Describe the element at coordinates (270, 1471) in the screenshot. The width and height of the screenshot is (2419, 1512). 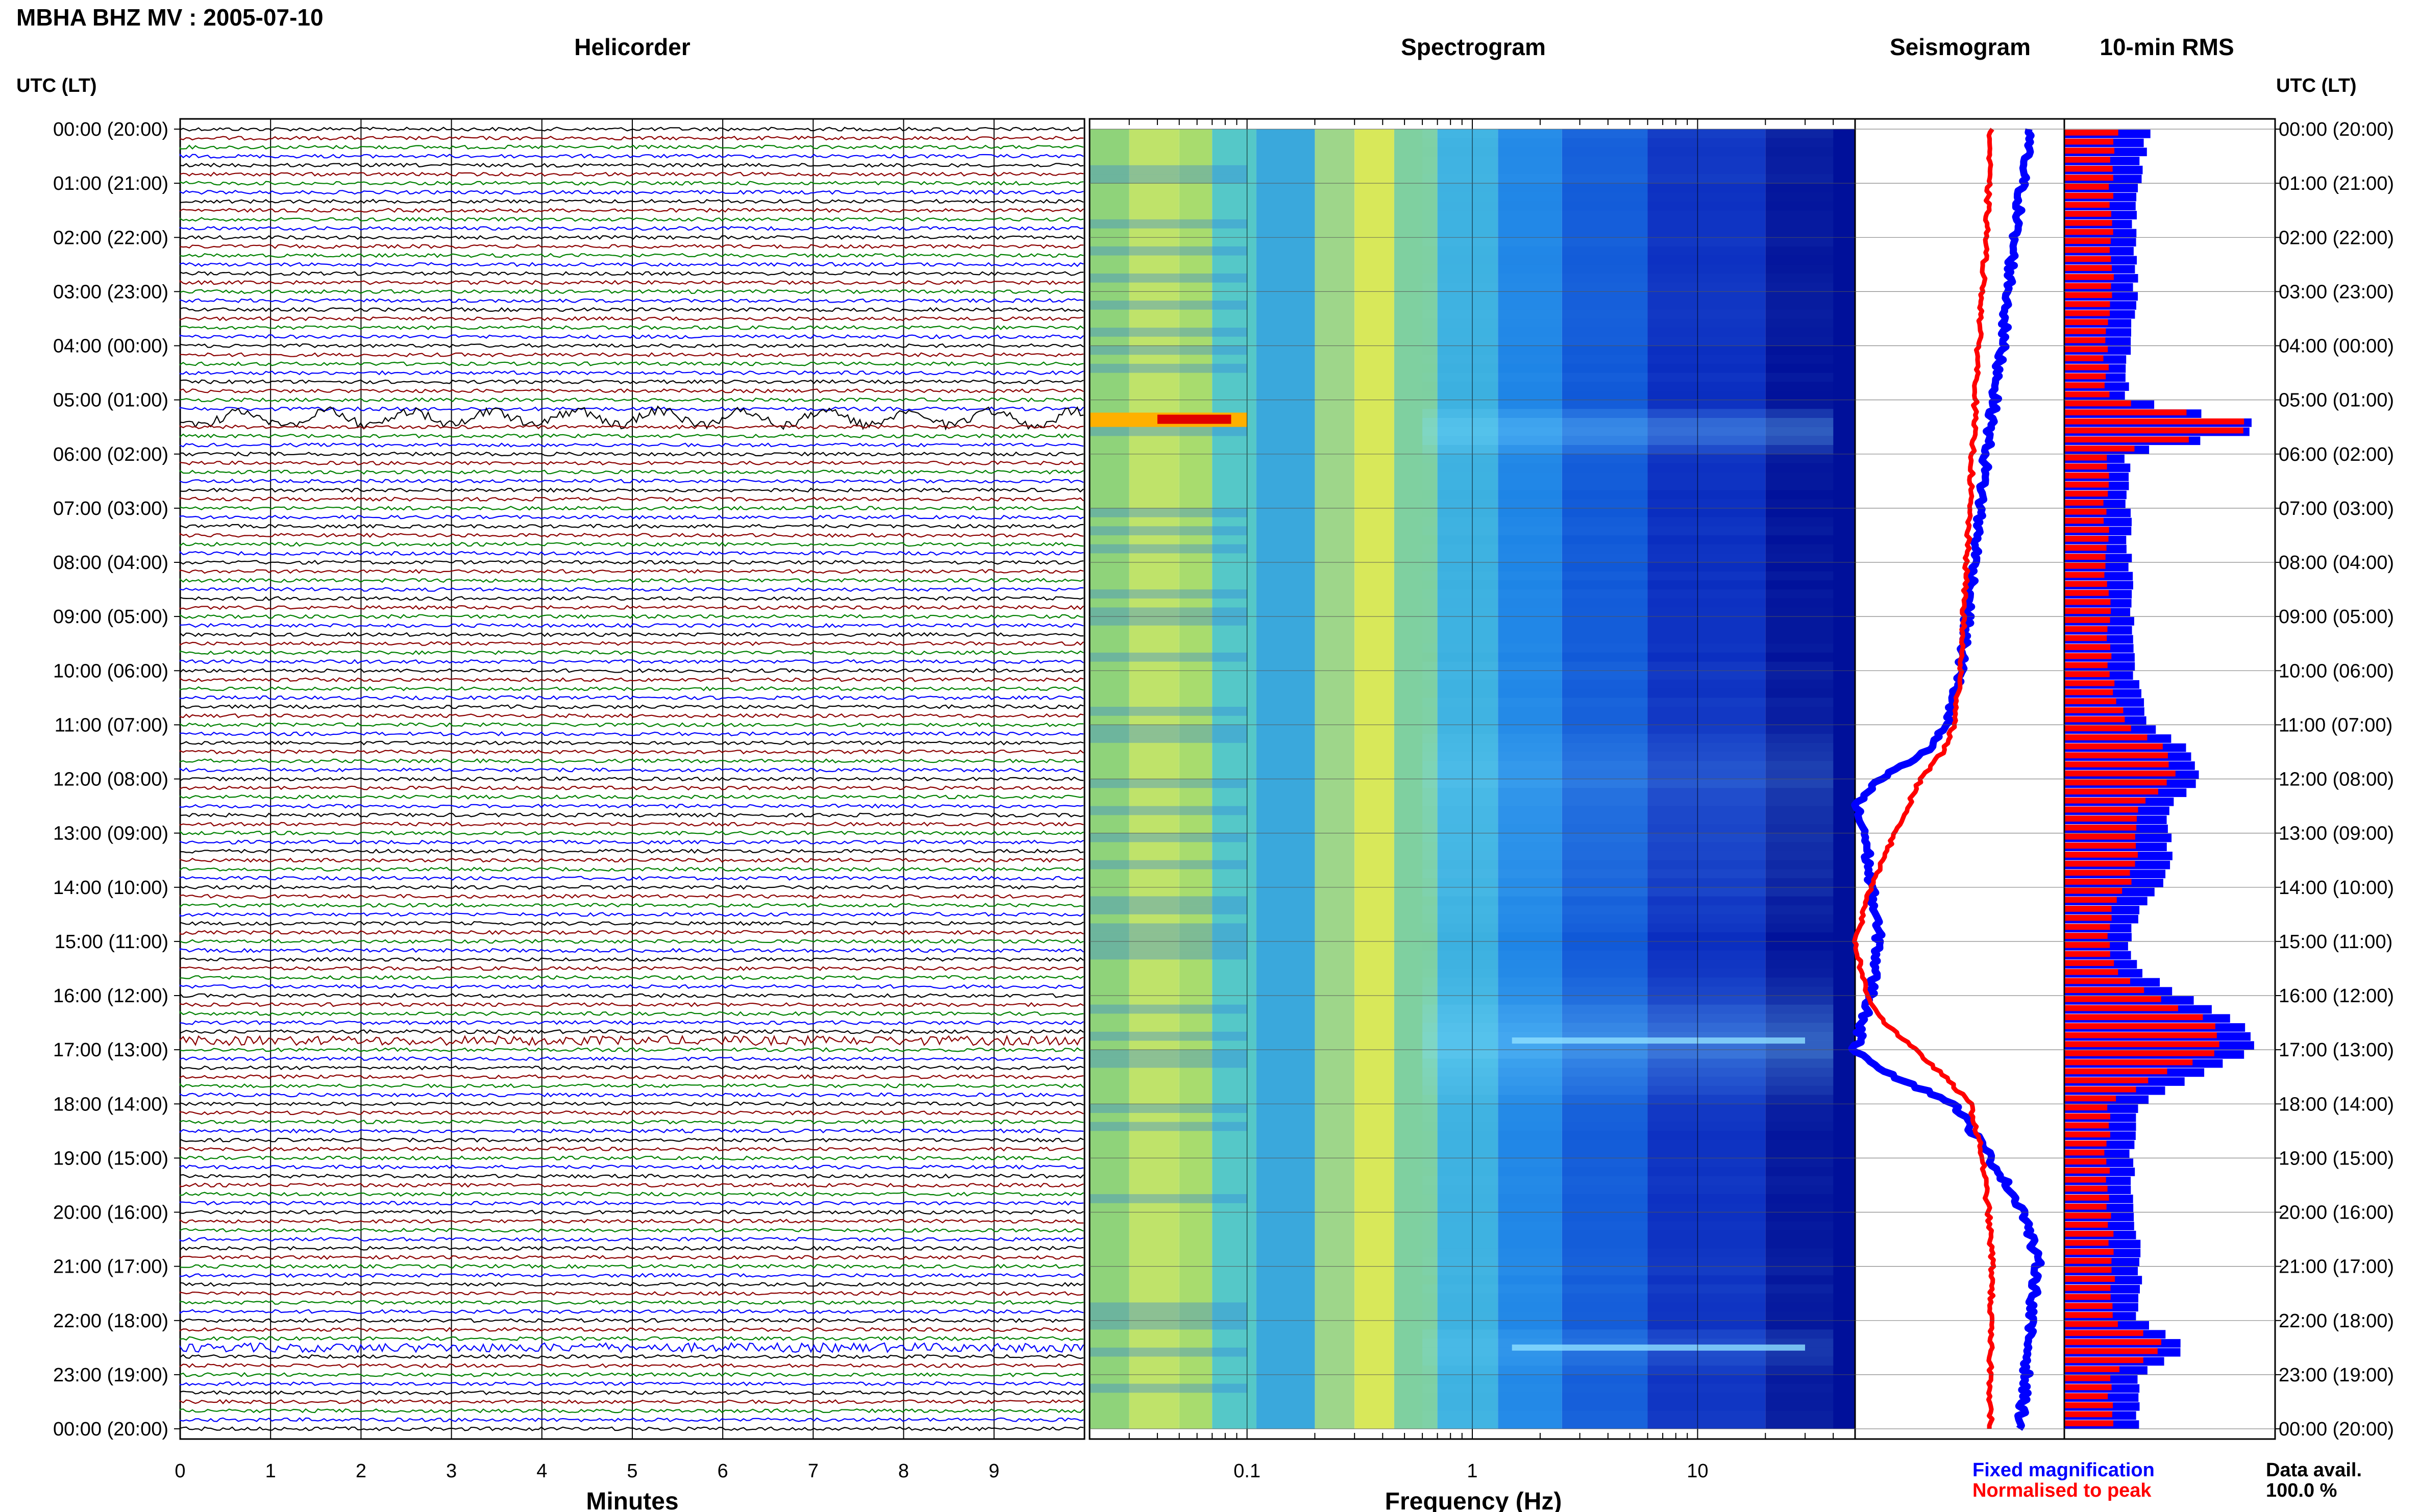
I see `helicorder-x-tick-label: 1` at that location.